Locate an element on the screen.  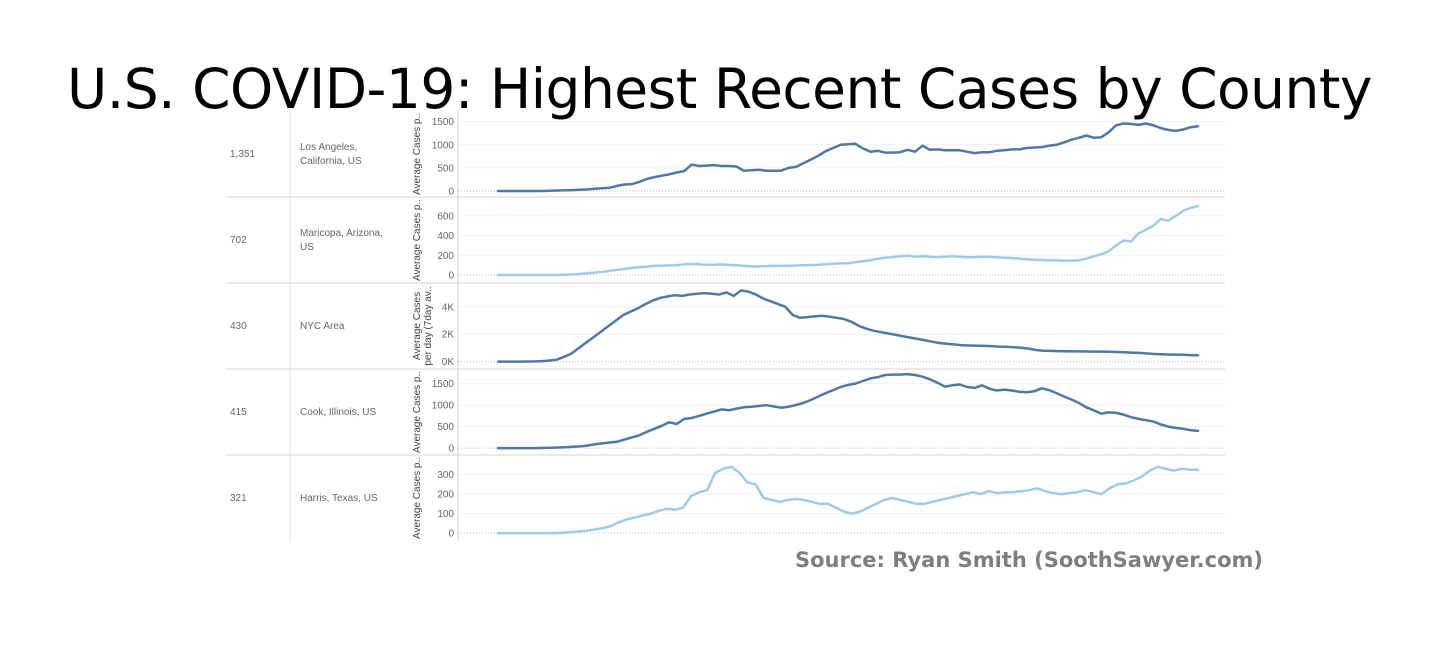
y-axis-label: Average Cases is located at coordinates (417, 326).